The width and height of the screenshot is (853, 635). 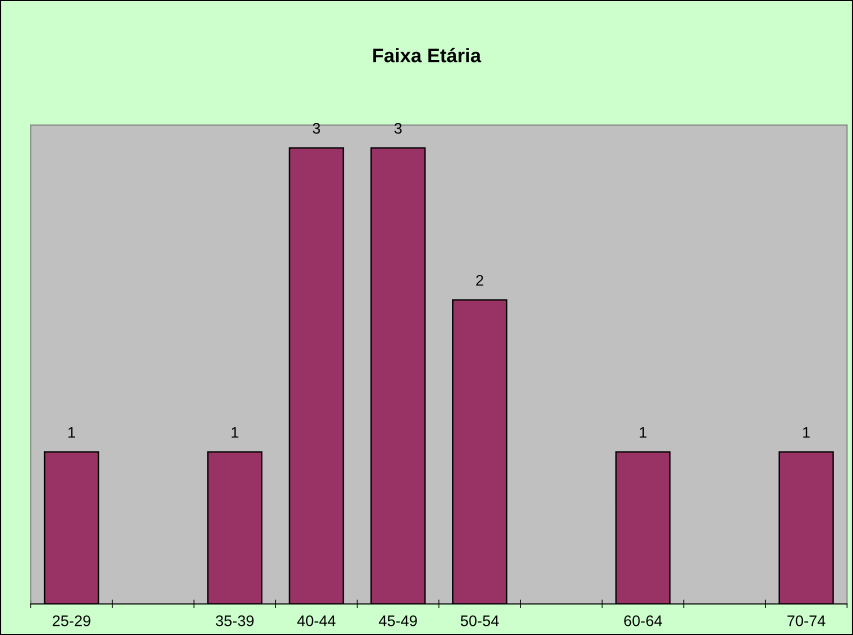 What do you see at coordinates (71, 620) in the screenshot?
I see `x-tick-label: 25-29` at bounding box center [71, 620].